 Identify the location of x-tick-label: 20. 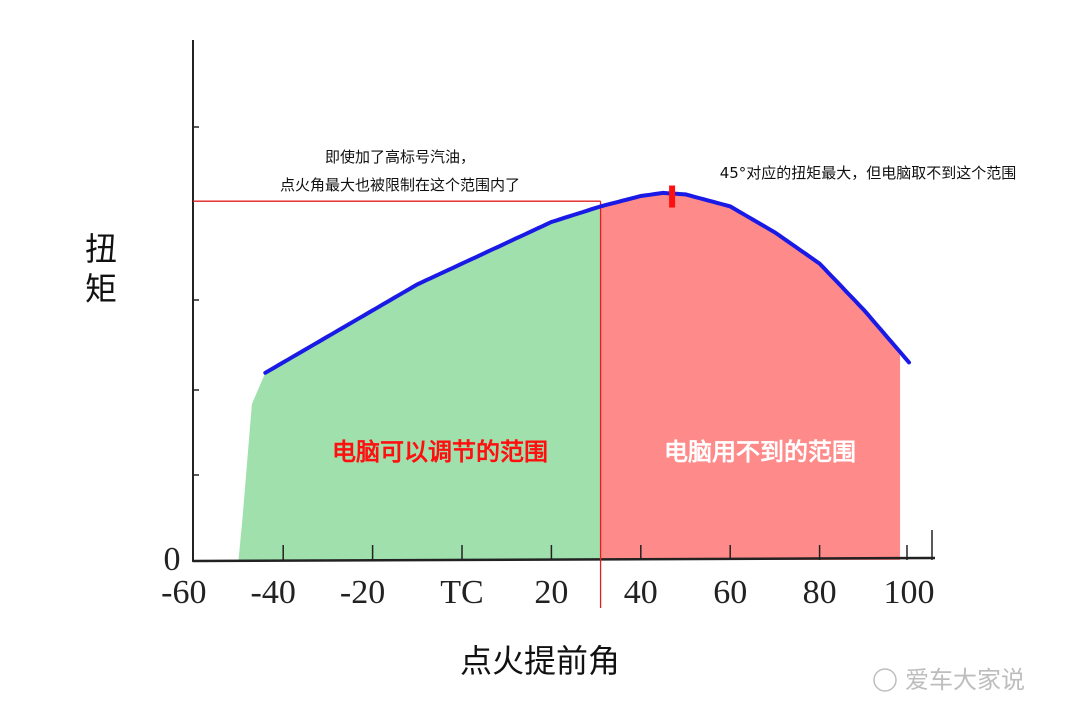
(551, 592).